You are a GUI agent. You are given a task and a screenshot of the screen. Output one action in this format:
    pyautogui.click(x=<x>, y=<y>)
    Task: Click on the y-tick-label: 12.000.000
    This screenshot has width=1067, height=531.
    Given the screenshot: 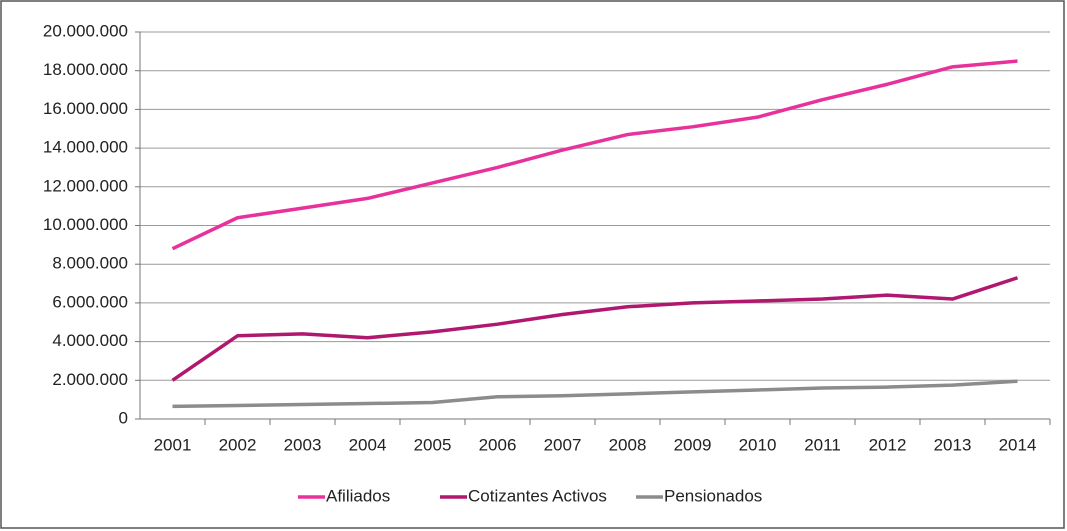 What is the action you would take?
    pyautogui.click(x=85, y=185)
    